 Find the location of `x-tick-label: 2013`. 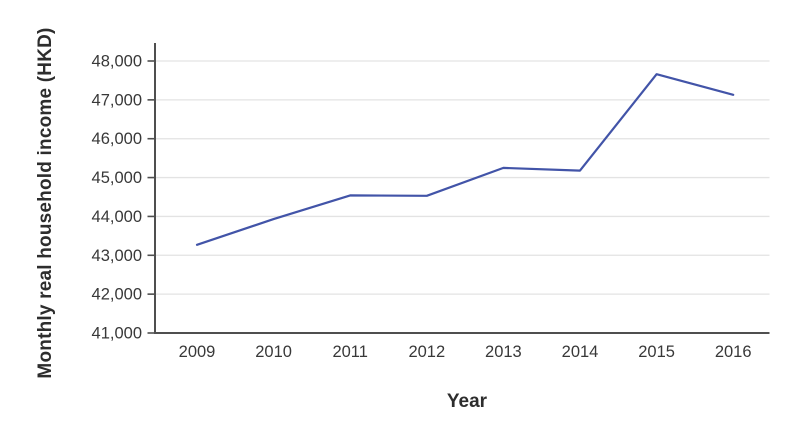

x-tick-label: 2013 is located at coordinates (503, 352).